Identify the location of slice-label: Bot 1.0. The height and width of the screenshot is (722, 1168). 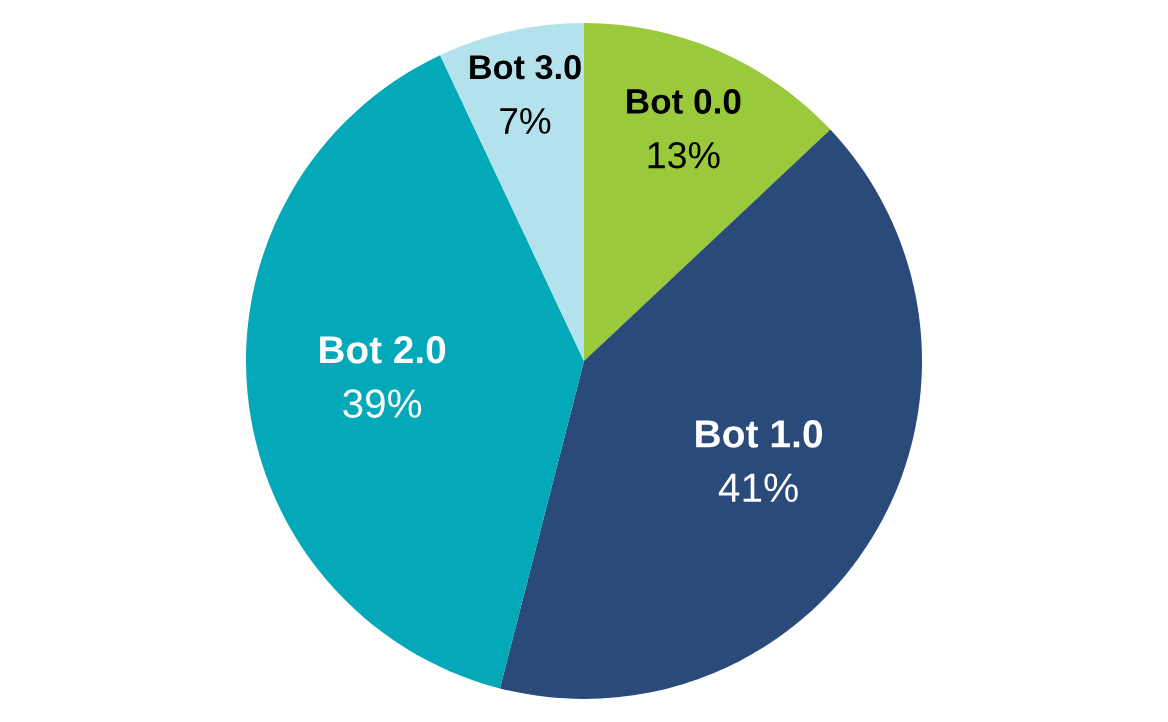
(759, 434).